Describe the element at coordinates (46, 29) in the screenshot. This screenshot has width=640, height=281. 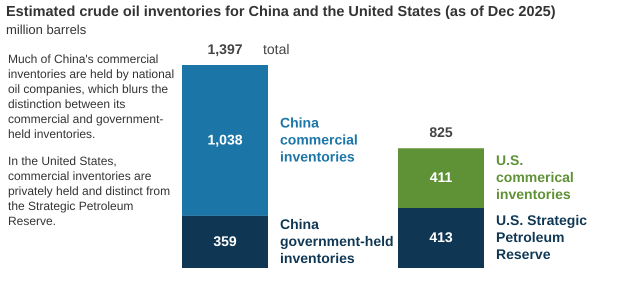
I see `chart-subtitle: million barrels` at that location.